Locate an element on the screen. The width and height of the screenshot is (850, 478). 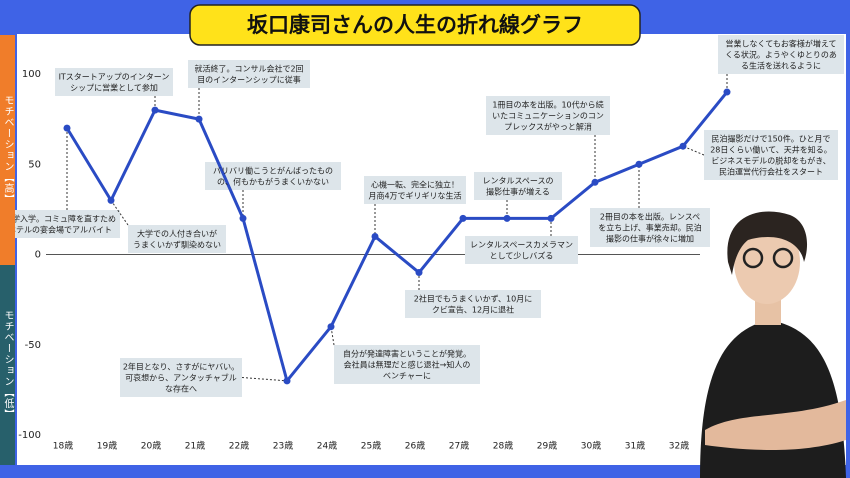
x-tick-label: 23歳 is located at coordinates (283, 446).